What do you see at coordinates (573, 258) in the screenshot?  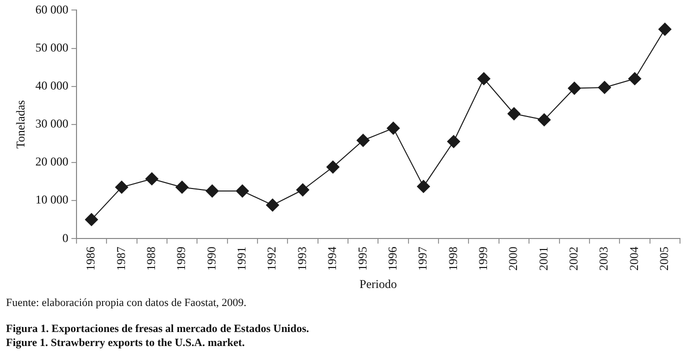 I see `x-tick-label: 2002` at bounding box center [573, 258].